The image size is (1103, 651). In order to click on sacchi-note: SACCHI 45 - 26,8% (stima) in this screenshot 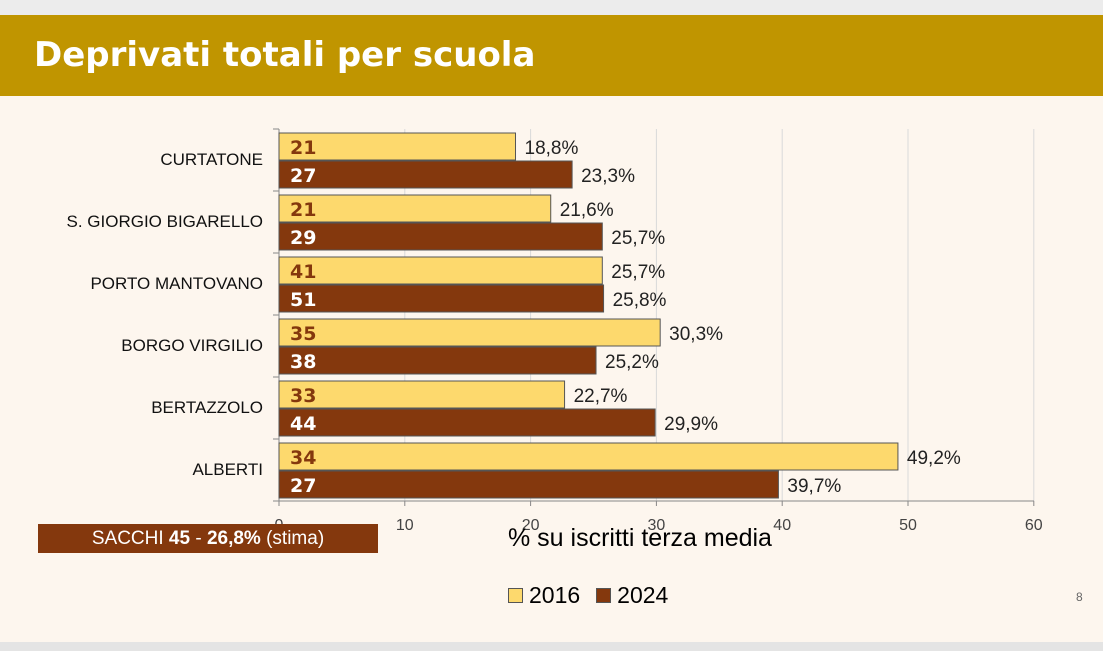, I will do `click(208, 538)`.